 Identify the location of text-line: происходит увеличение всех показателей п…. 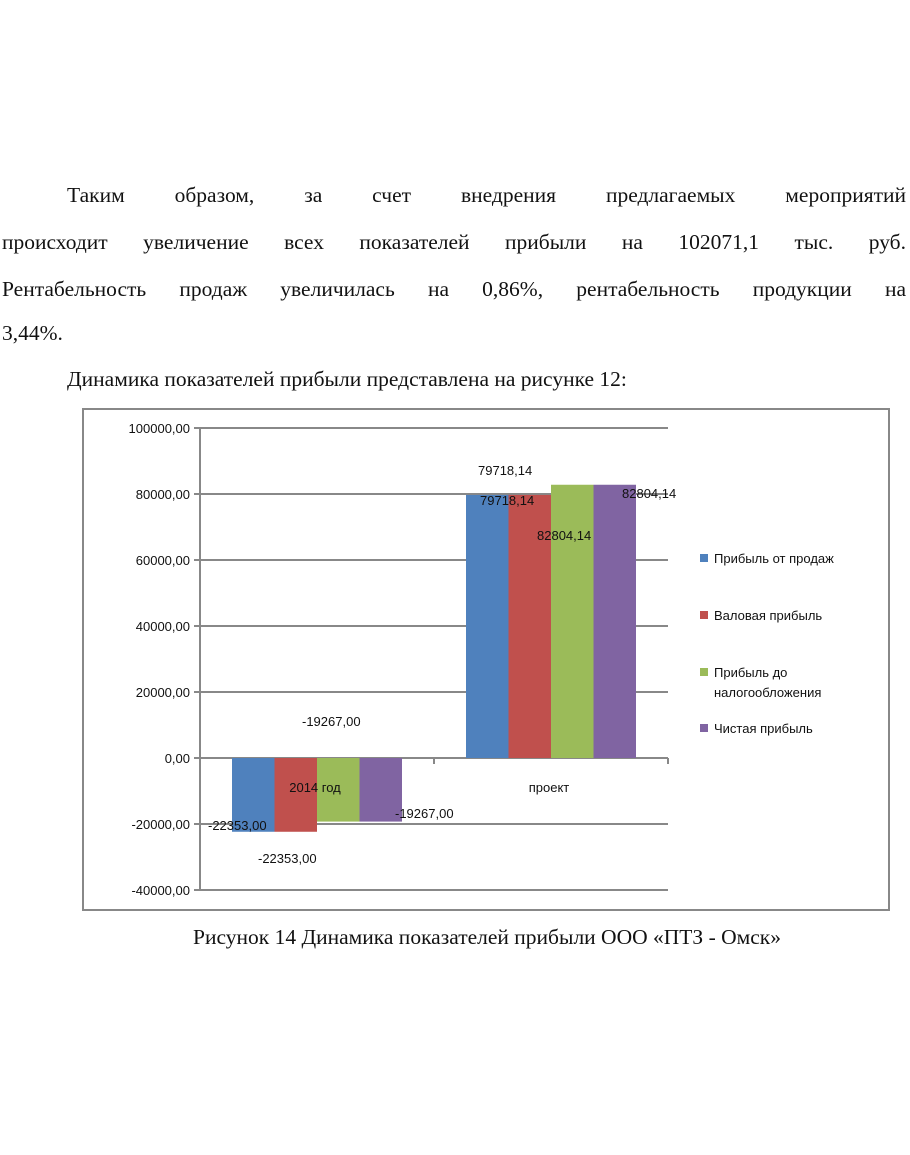
(454, 242).